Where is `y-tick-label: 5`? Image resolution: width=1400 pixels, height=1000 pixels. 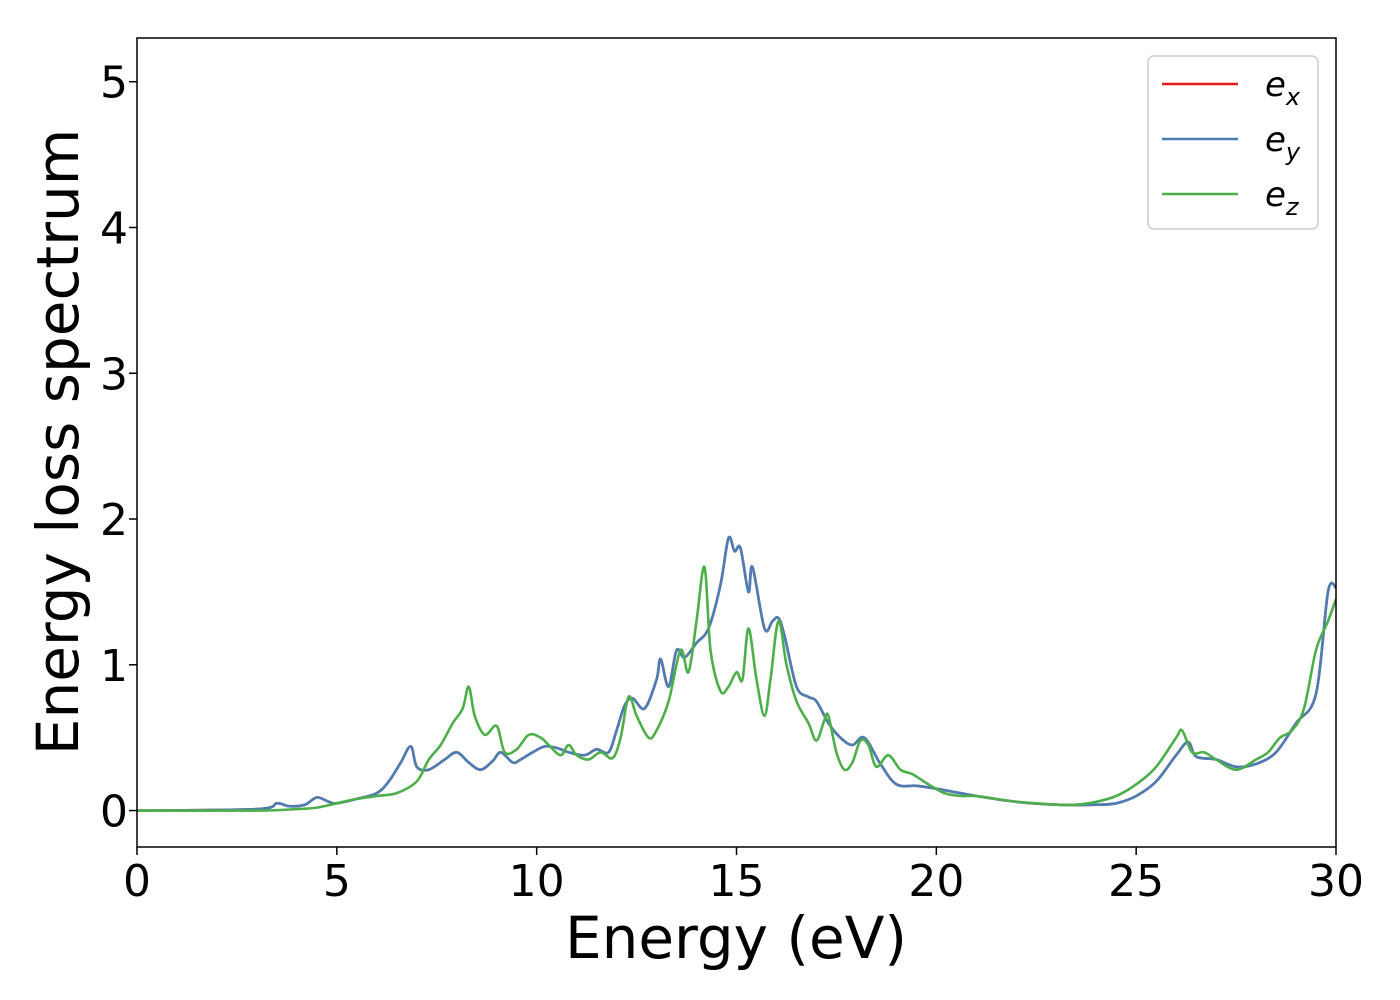
y-tick-label: 5 is located at coordinates (114, 83).